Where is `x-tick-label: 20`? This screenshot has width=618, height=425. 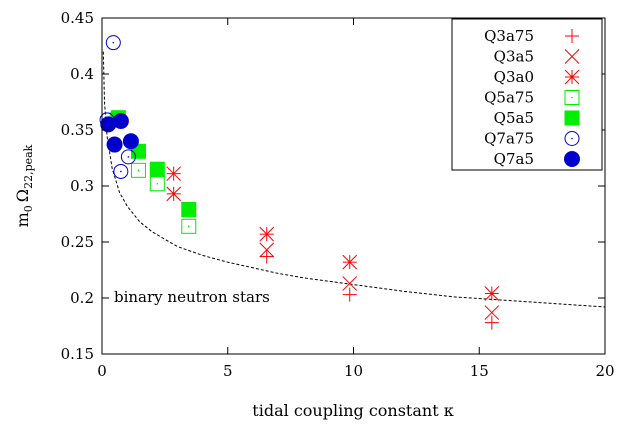
x-tick-label: 20 is located at coordinates (604, 371).